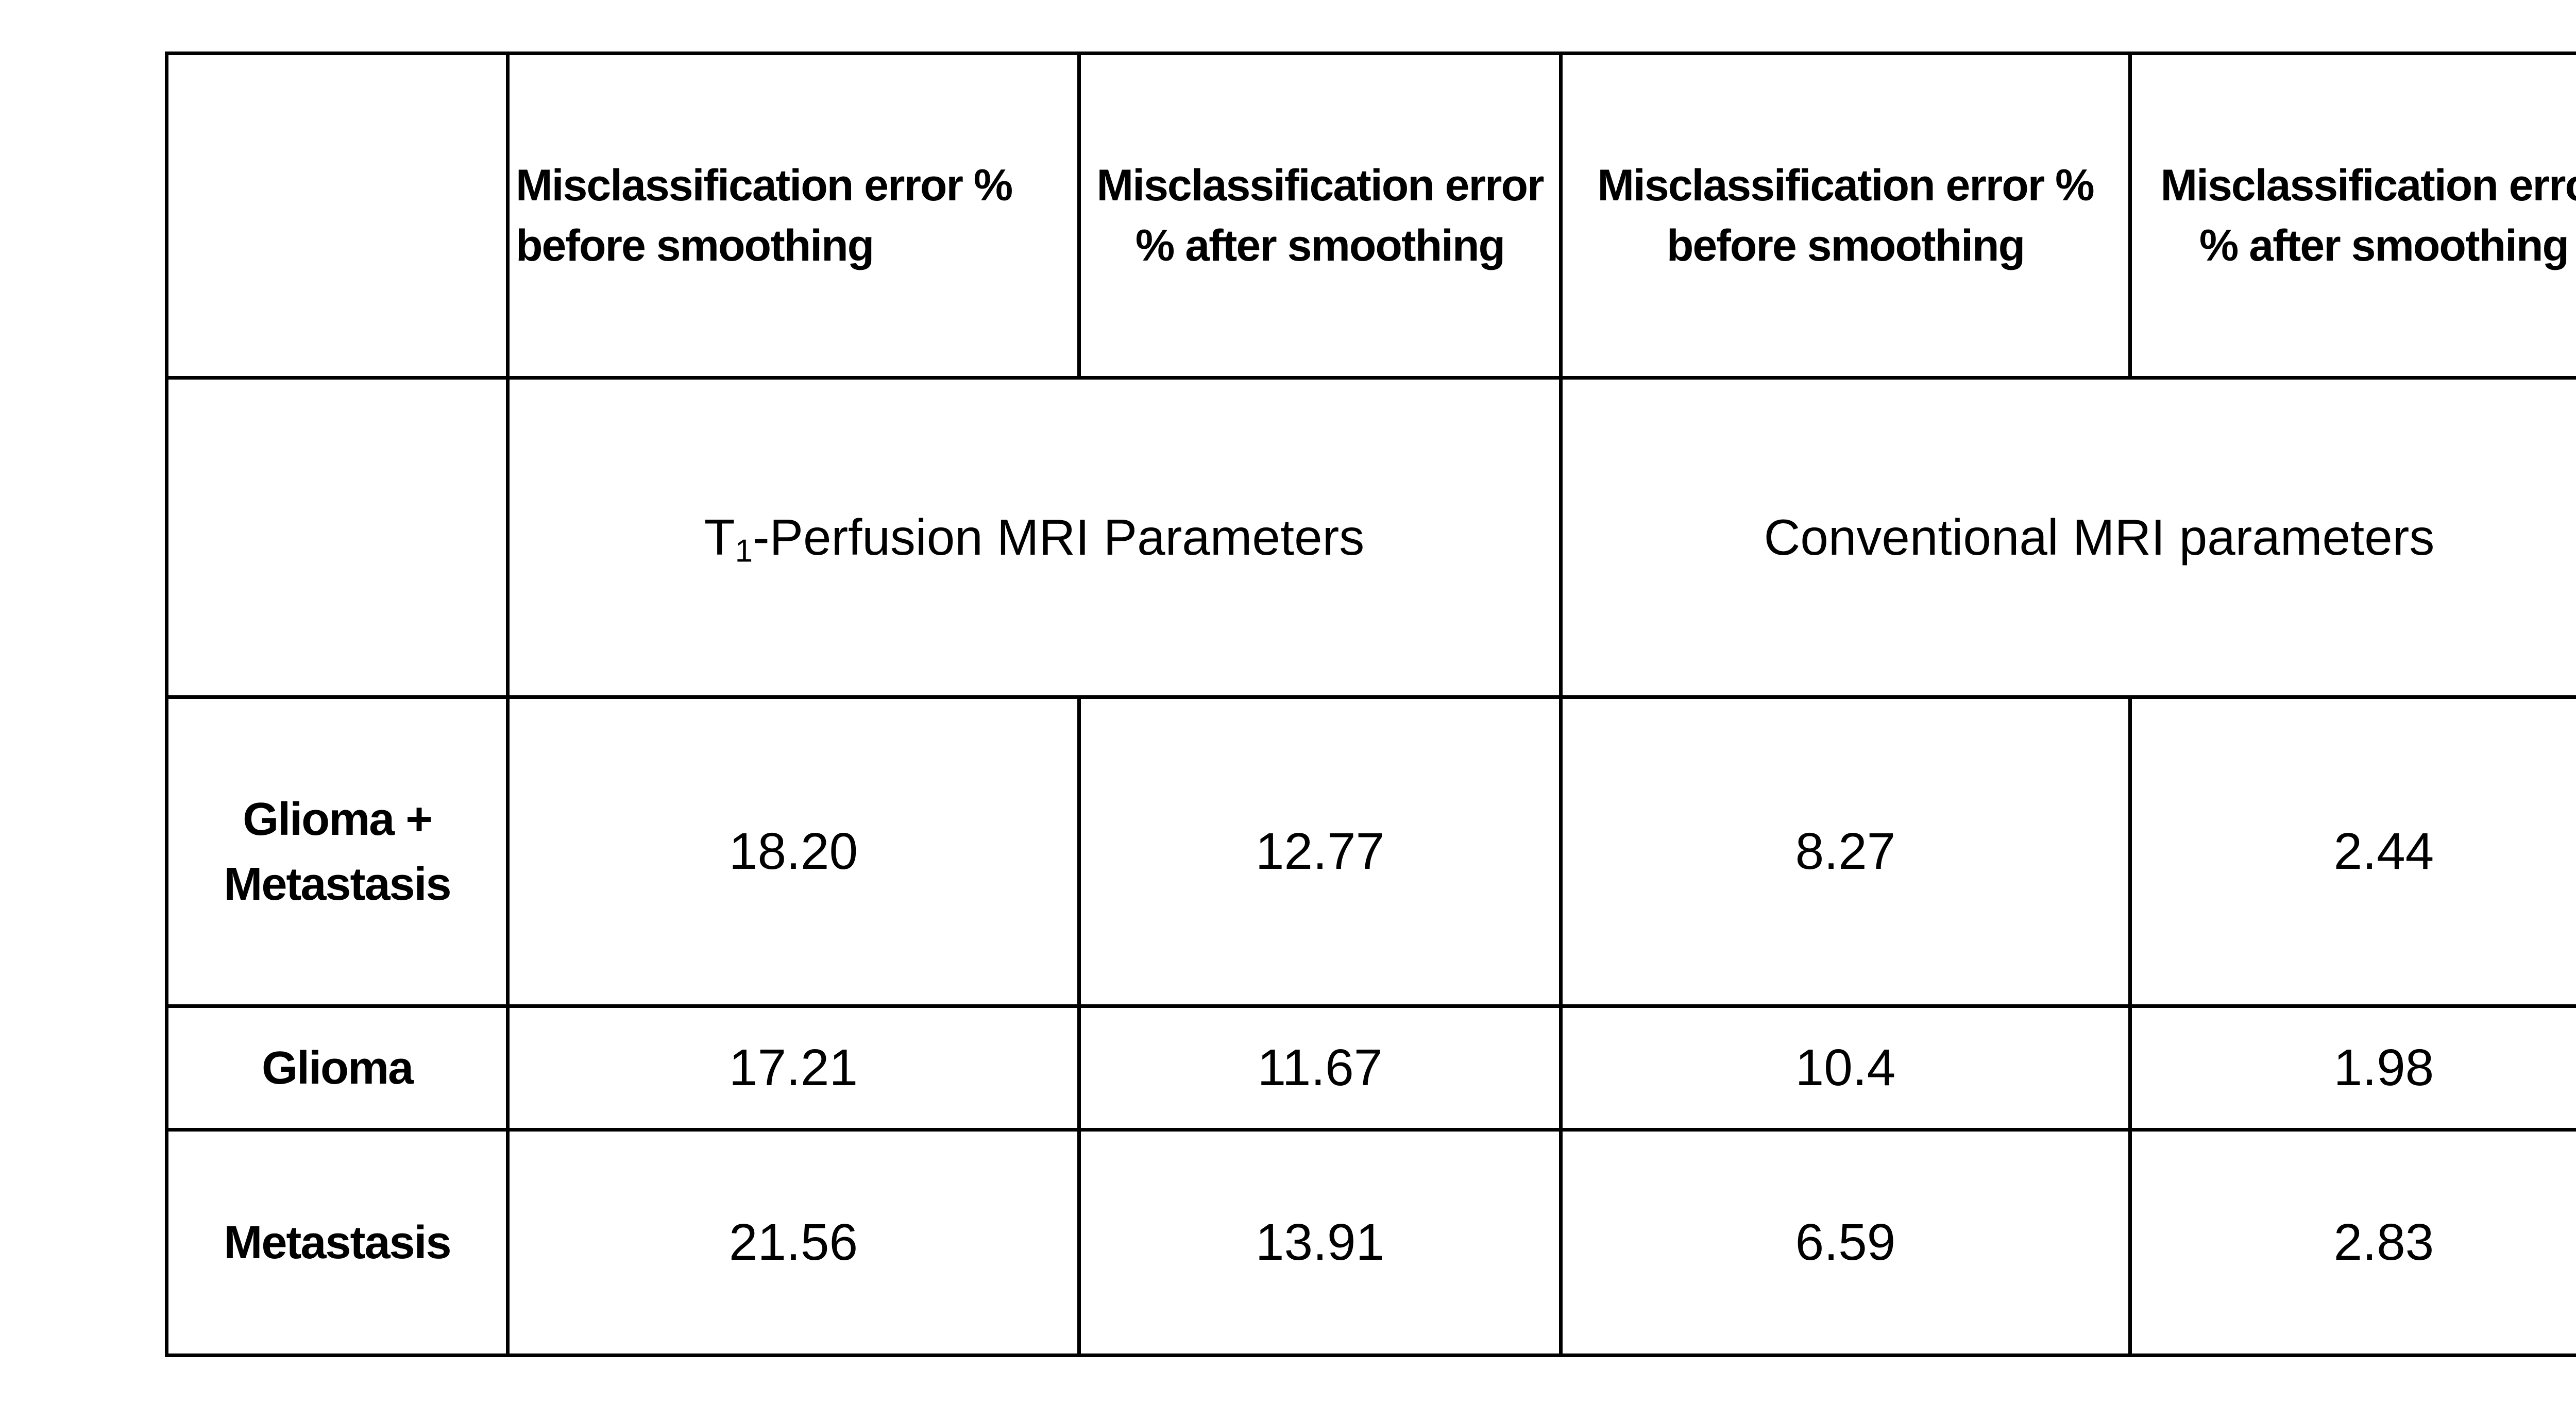 The width and height of the screenshot is (2576, 1405). Describe the element at coordinates (1320, 1242) in the screenshot. I see `value-metastasis-perfusion-after: 13.91` at that location.